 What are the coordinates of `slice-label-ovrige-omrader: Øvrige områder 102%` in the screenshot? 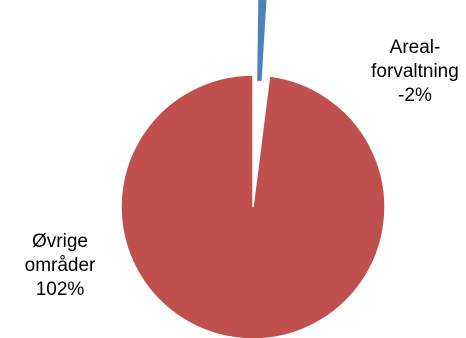 It's located at (60, 266).